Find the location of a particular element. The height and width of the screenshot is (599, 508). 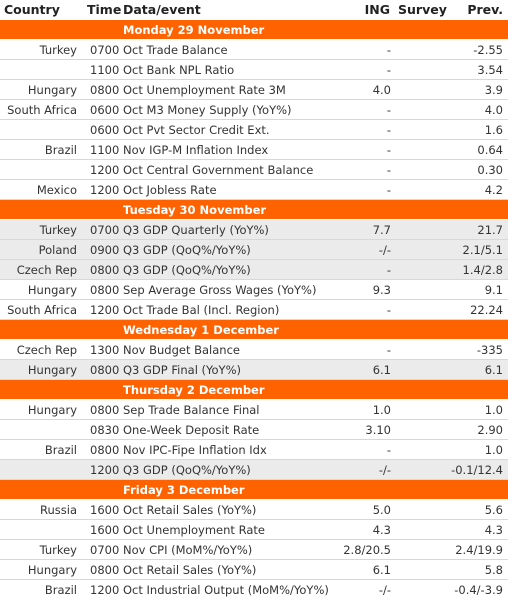

section-header: Monday 29 November is located at coordinates (254, 30).